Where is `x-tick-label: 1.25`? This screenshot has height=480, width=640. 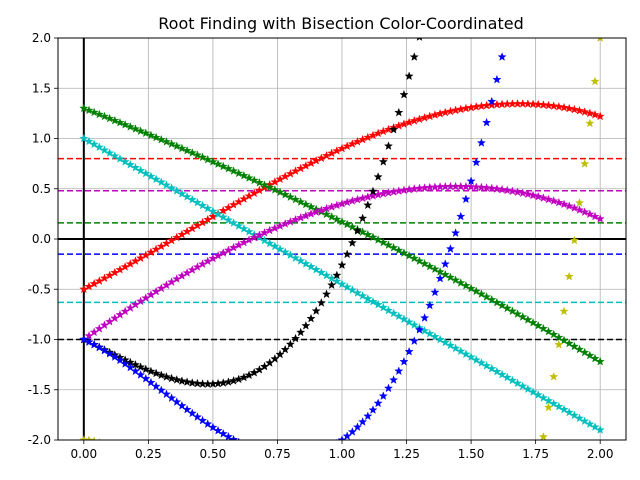 x-tick-label: 1.25 is located at coordinates (406, 454).